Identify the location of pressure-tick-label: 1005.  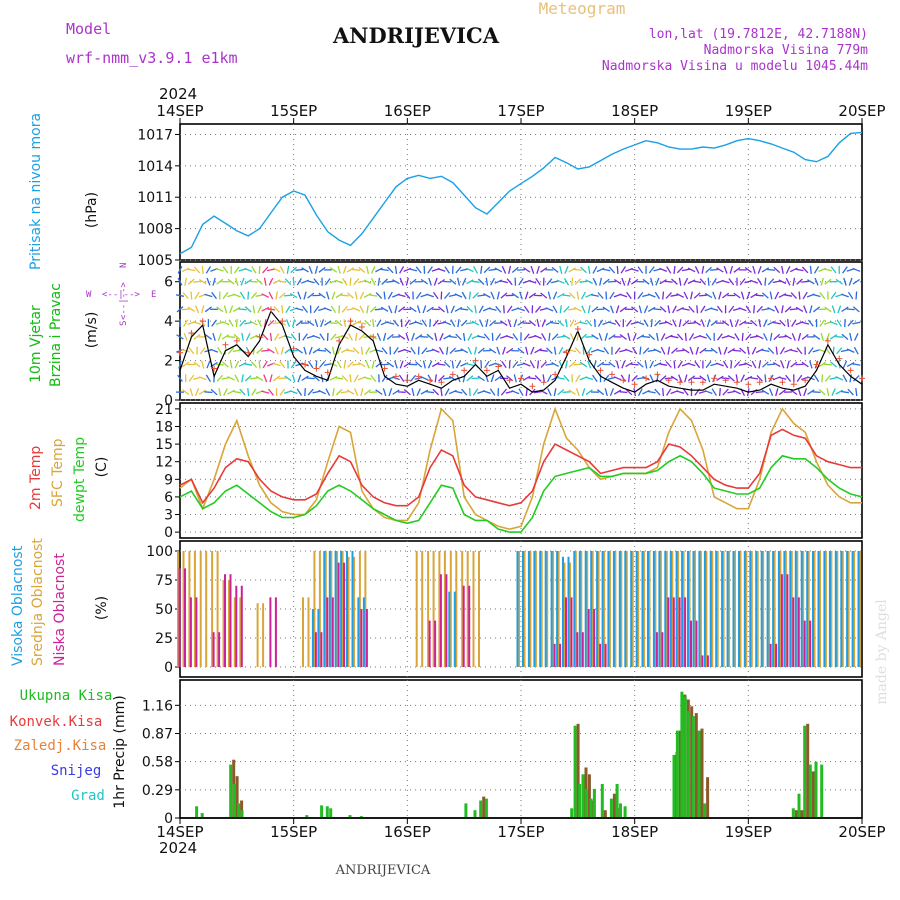
(155, 261).